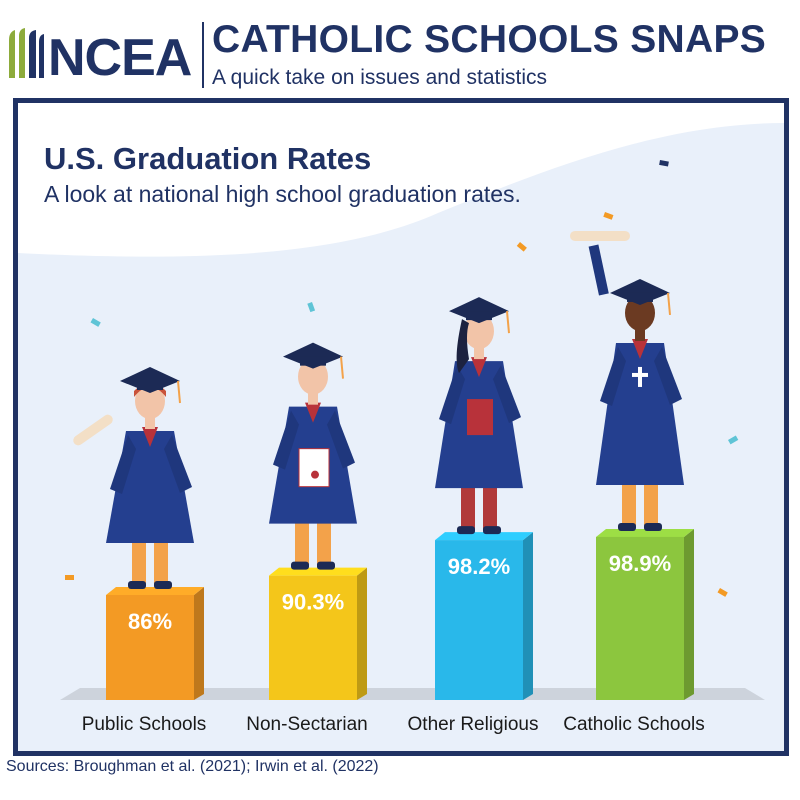  Describe the element at coordinates (640, 563) in the screenshot. I see `bar-value-label-3: 98.9%` at that location.